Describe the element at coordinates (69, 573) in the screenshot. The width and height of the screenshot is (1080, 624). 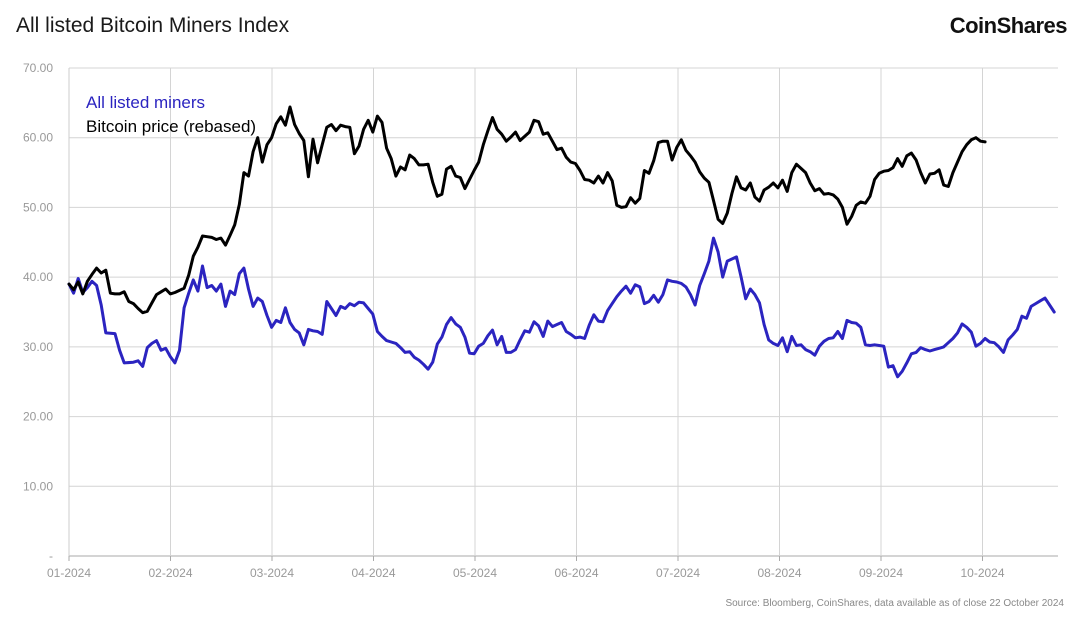
I see `x-tick-label: 01-2024` at that location.